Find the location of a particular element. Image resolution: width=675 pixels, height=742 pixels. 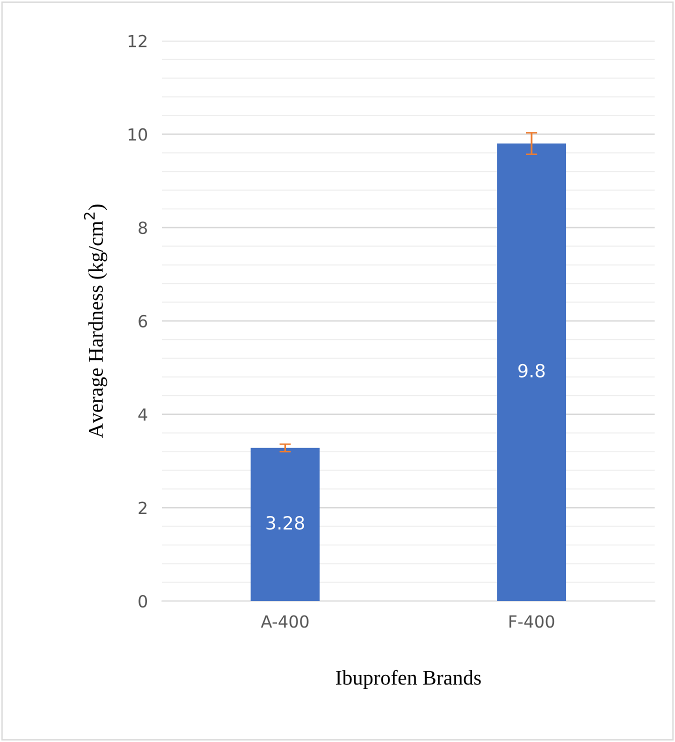

y-tick-label: 4 is located at coordinates (143, 414).